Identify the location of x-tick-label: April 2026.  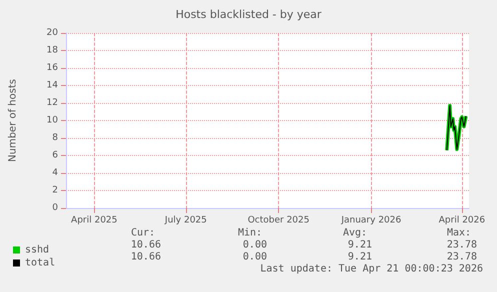
(462, 221).